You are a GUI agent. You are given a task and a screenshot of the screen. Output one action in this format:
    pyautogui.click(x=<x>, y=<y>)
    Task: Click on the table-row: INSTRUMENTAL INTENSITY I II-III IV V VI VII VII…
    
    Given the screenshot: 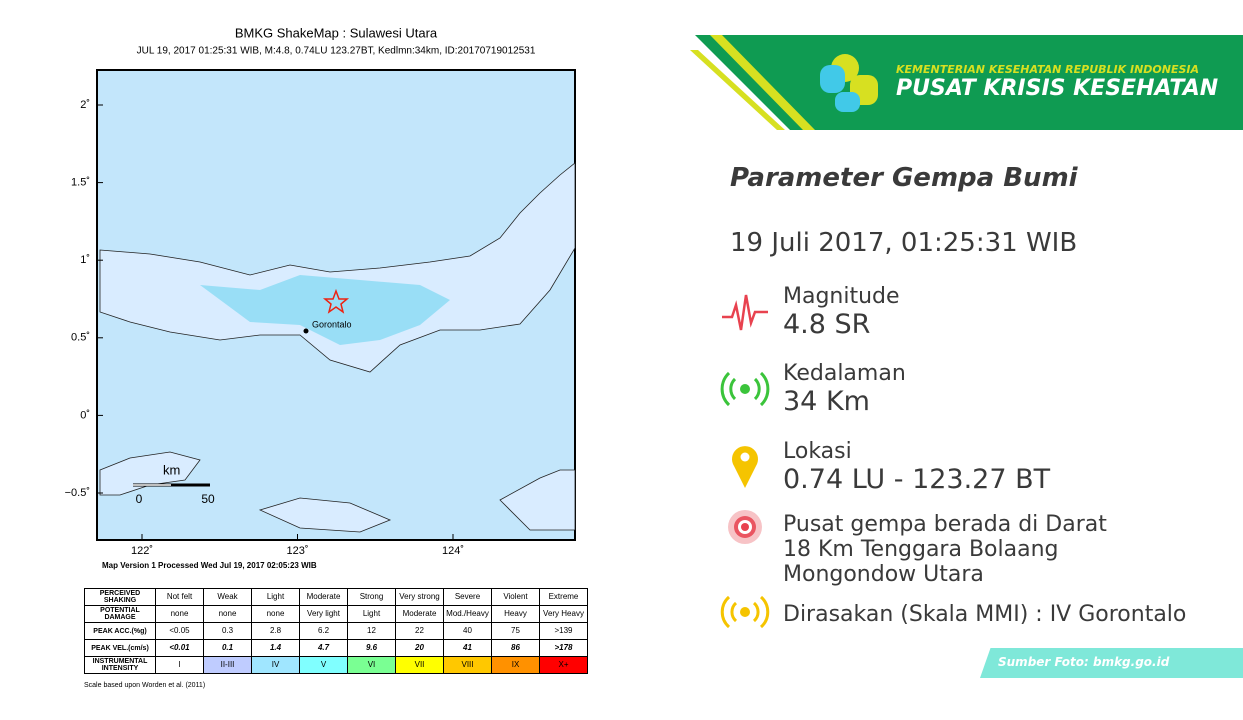 What is the action you would take?
    pyautogui.click(x=336, y=665)
    